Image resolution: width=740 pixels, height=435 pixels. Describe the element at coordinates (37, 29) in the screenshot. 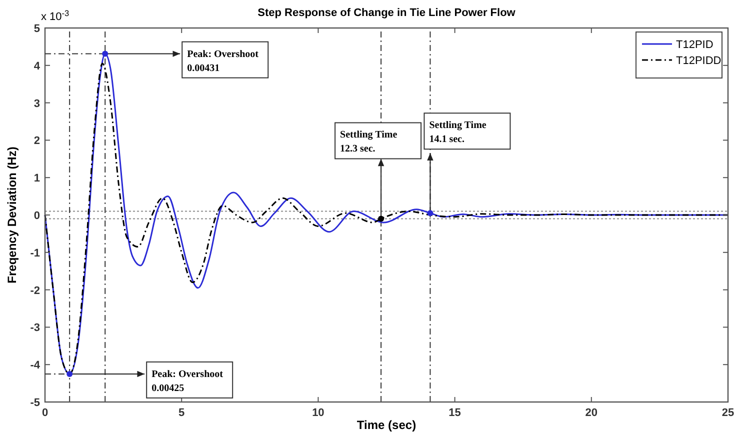

I see `y-tick-label: 5` at that location.